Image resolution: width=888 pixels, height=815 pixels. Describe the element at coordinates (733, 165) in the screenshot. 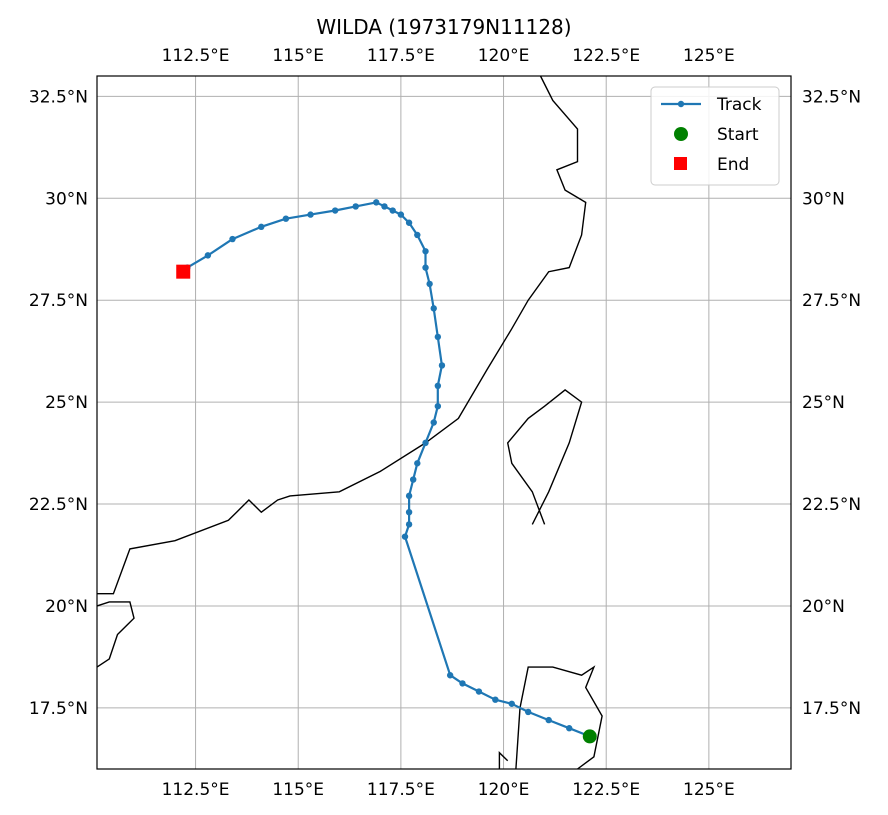

I see `legend-end-label: End` at that location.